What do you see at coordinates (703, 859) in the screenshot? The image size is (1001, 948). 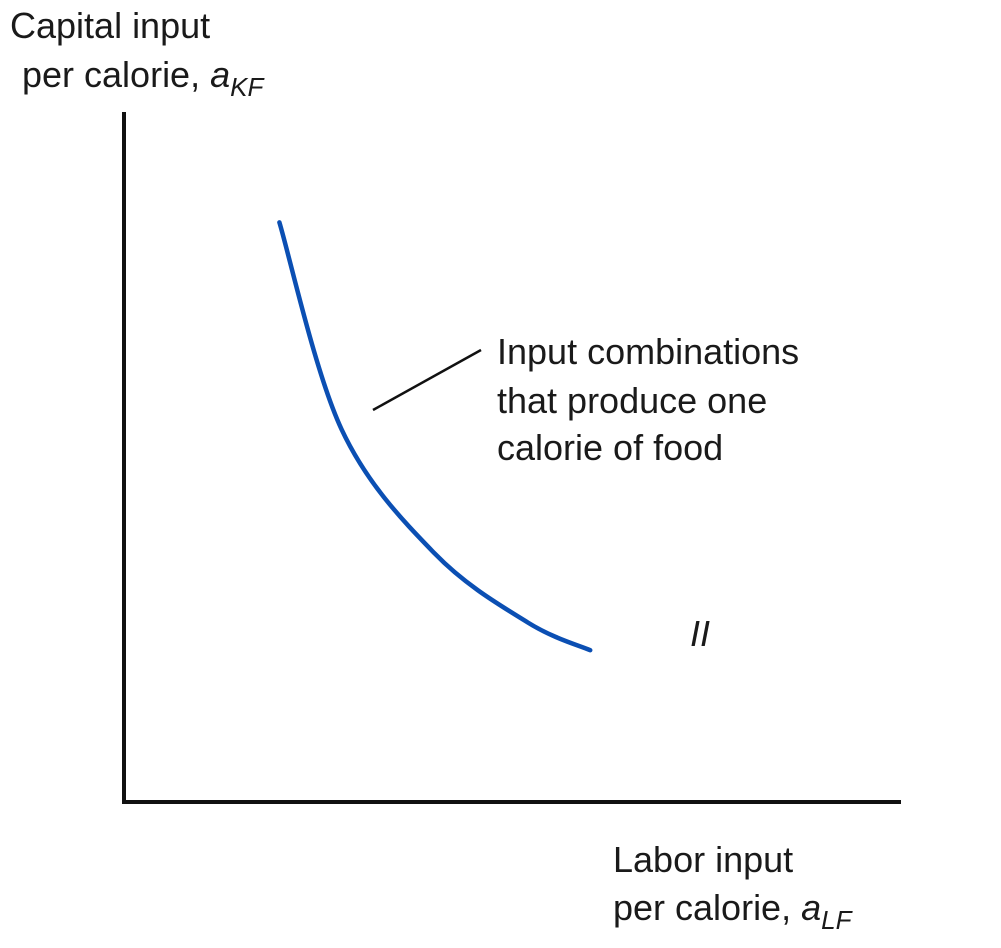 I see `x-axis-label-line1: Labor input` at bounding box center [703, 859].